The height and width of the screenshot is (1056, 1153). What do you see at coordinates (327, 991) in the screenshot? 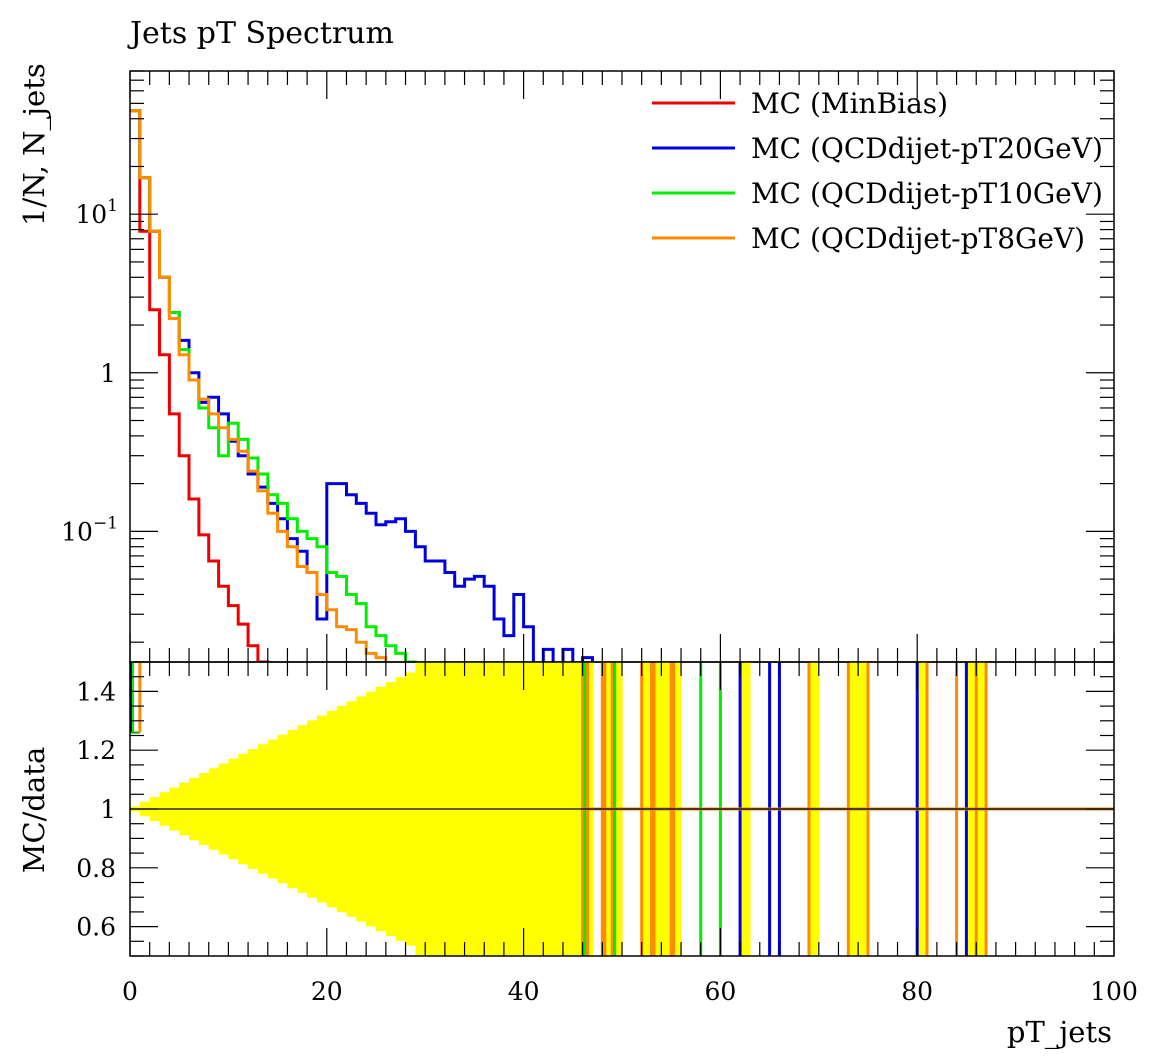
I see `x-tick-label: 20` at bounding box center [327, 991].